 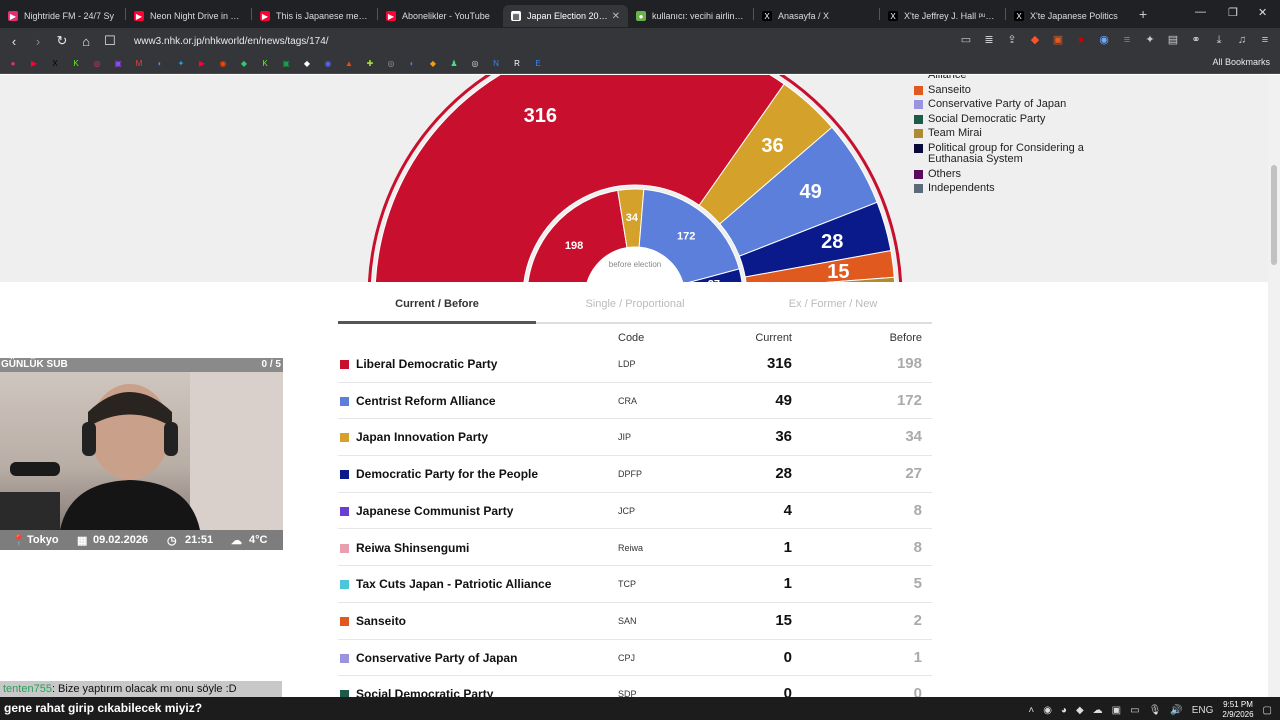 I want to click on music-icon: ♫, so click(x=1242, y=40).